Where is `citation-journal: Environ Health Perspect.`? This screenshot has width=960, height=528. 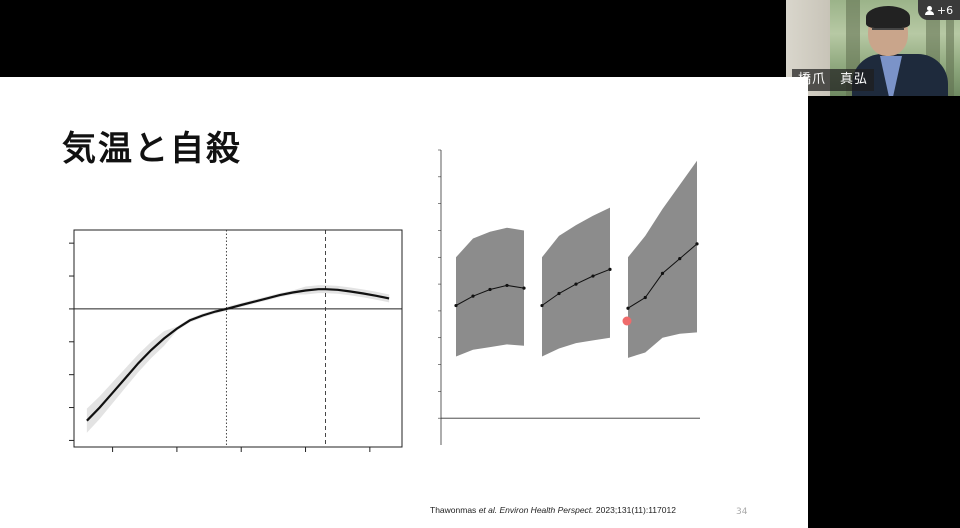 citation-journal: Environ Health Perspect. is located at coordinates (546, 510).